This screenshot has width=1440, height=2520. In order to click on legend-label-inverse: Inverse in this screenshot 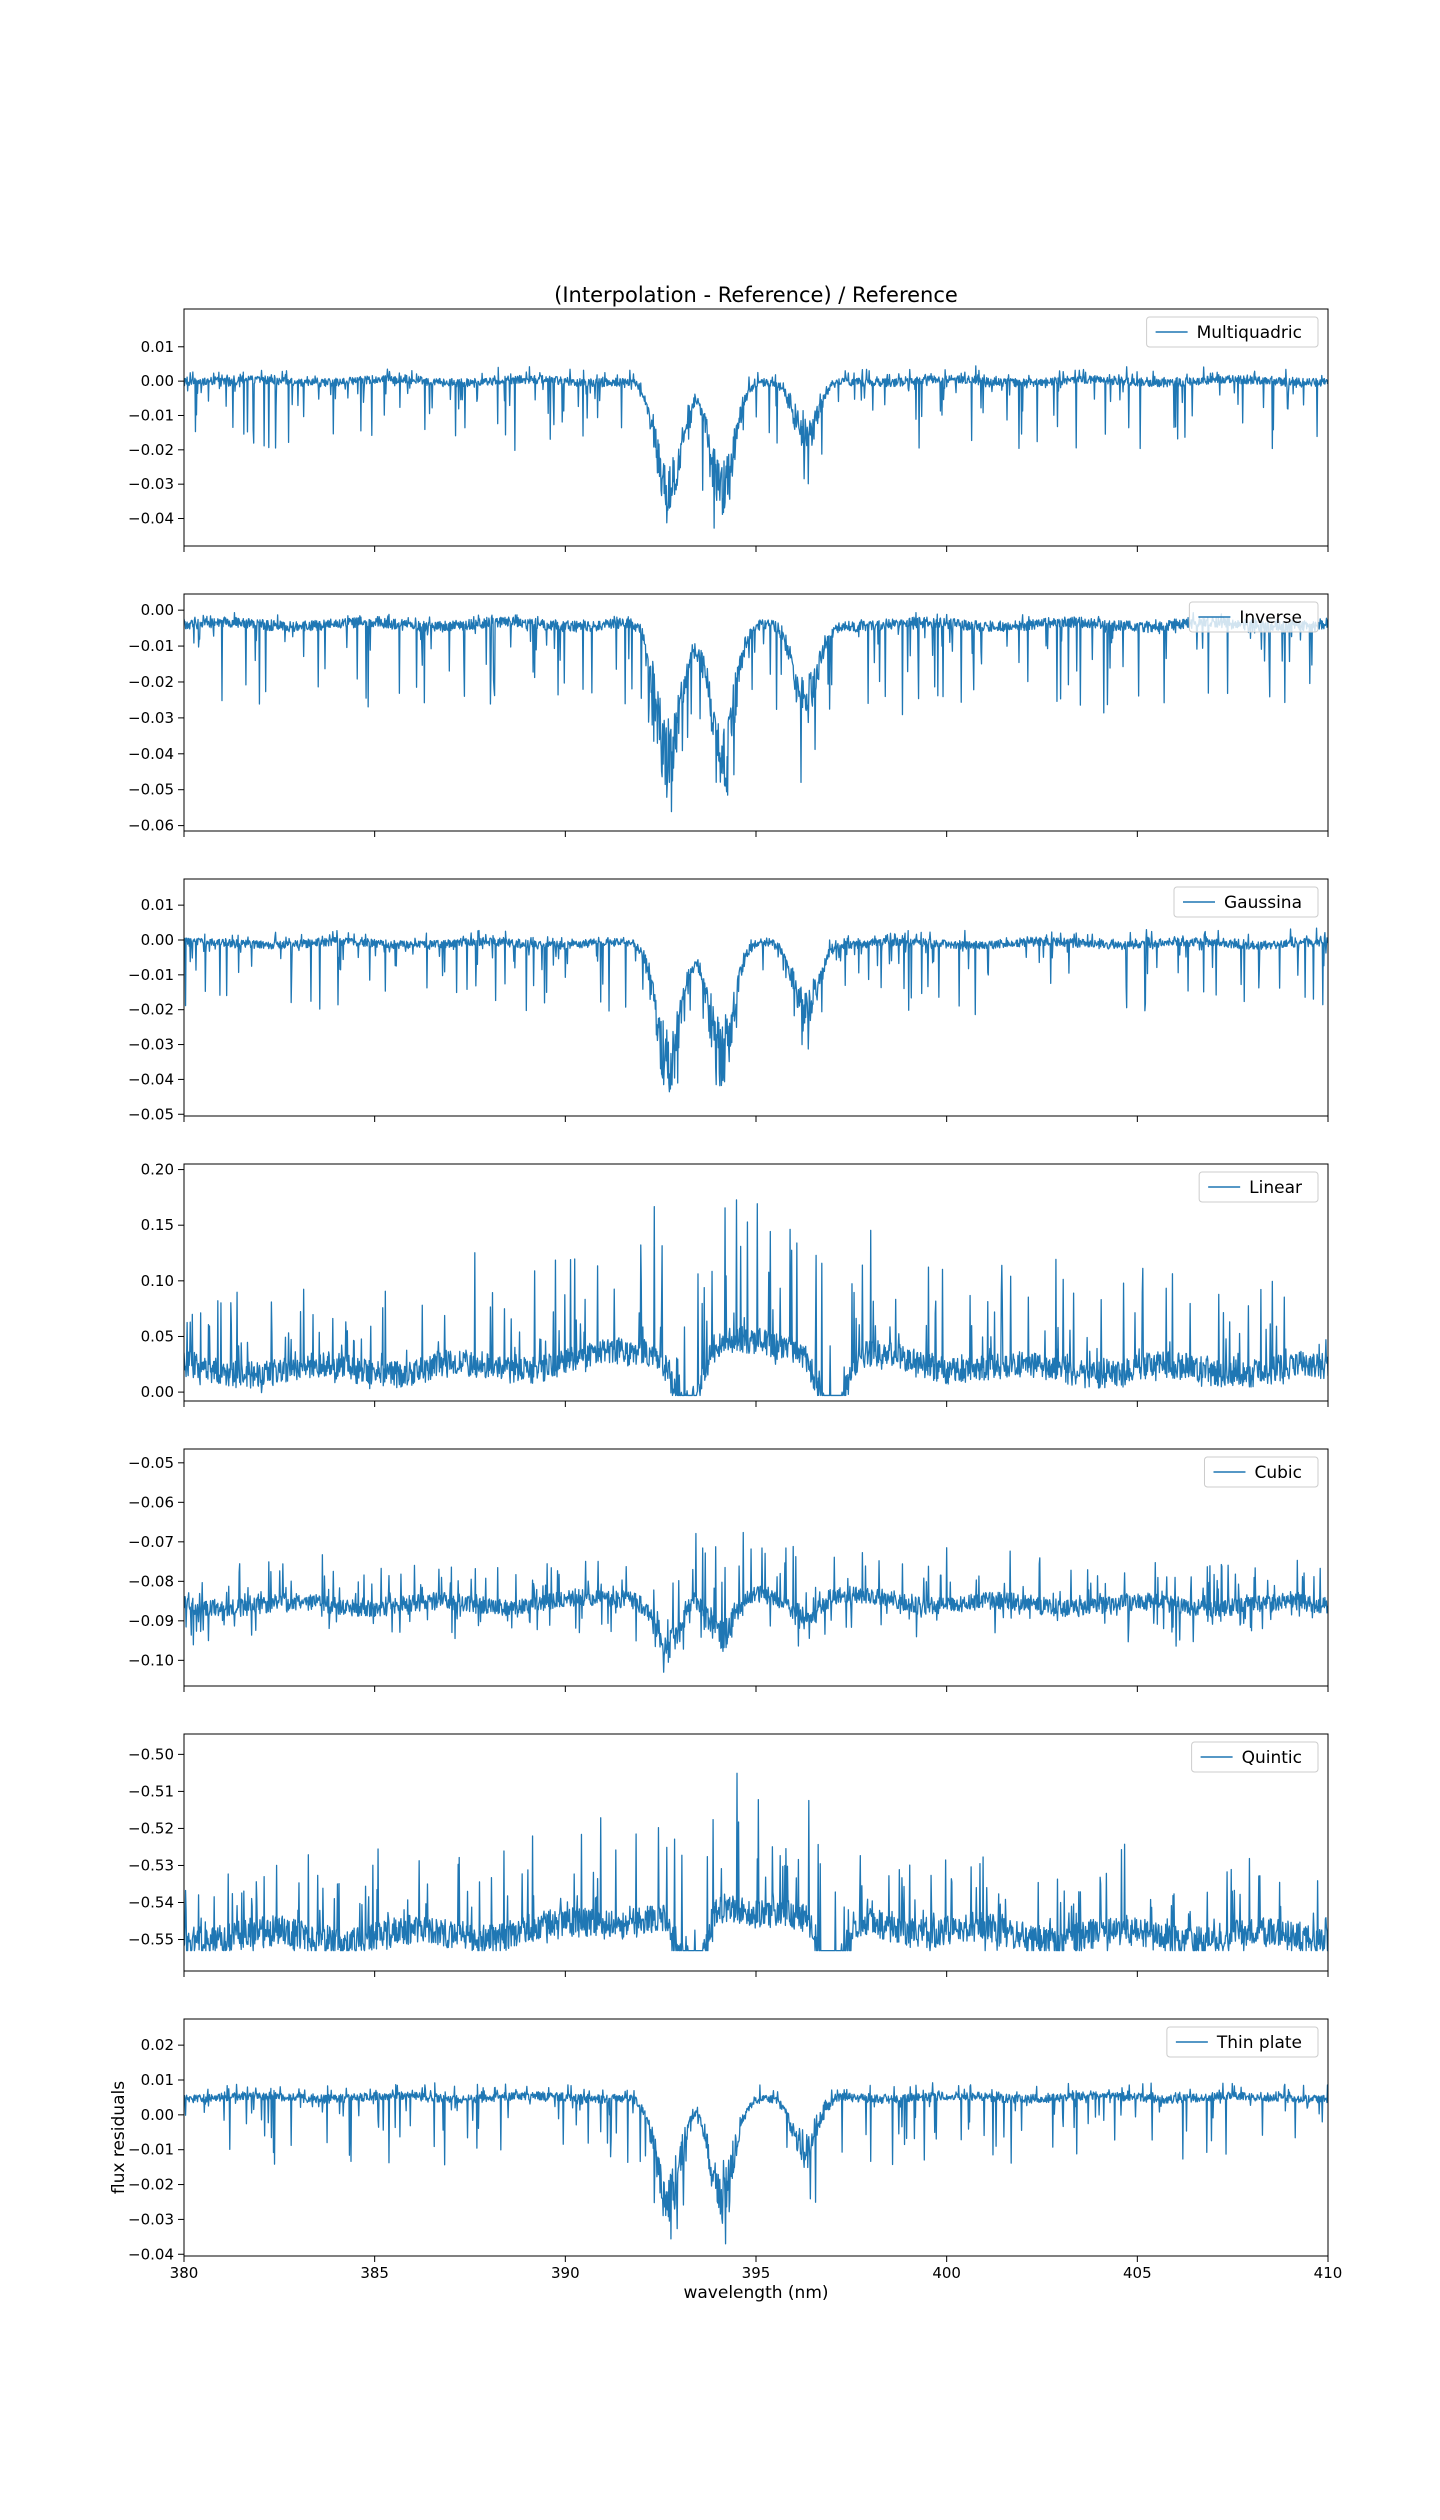, I will do `click(1270, 618)`.